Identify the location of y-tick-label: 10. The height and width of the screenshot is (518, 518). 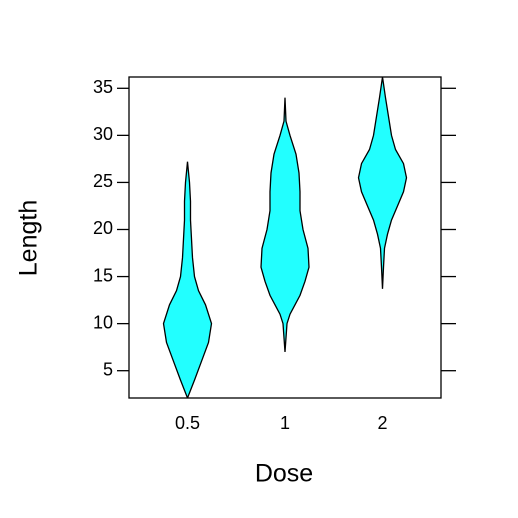
(103, 322).